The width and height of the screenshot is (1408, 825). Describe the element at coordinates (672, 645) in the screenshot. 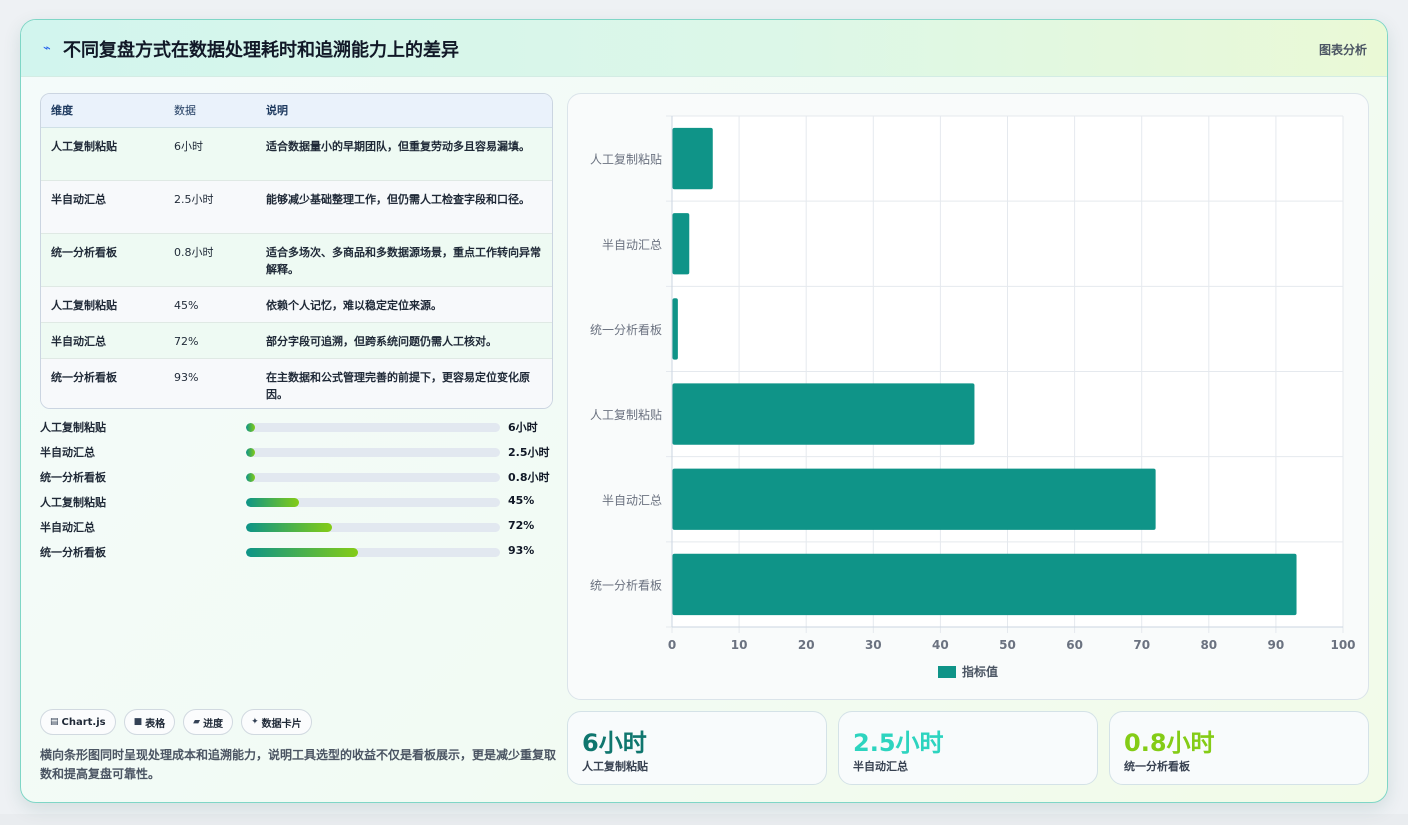

I see `x-tick-label: 0` at that location.